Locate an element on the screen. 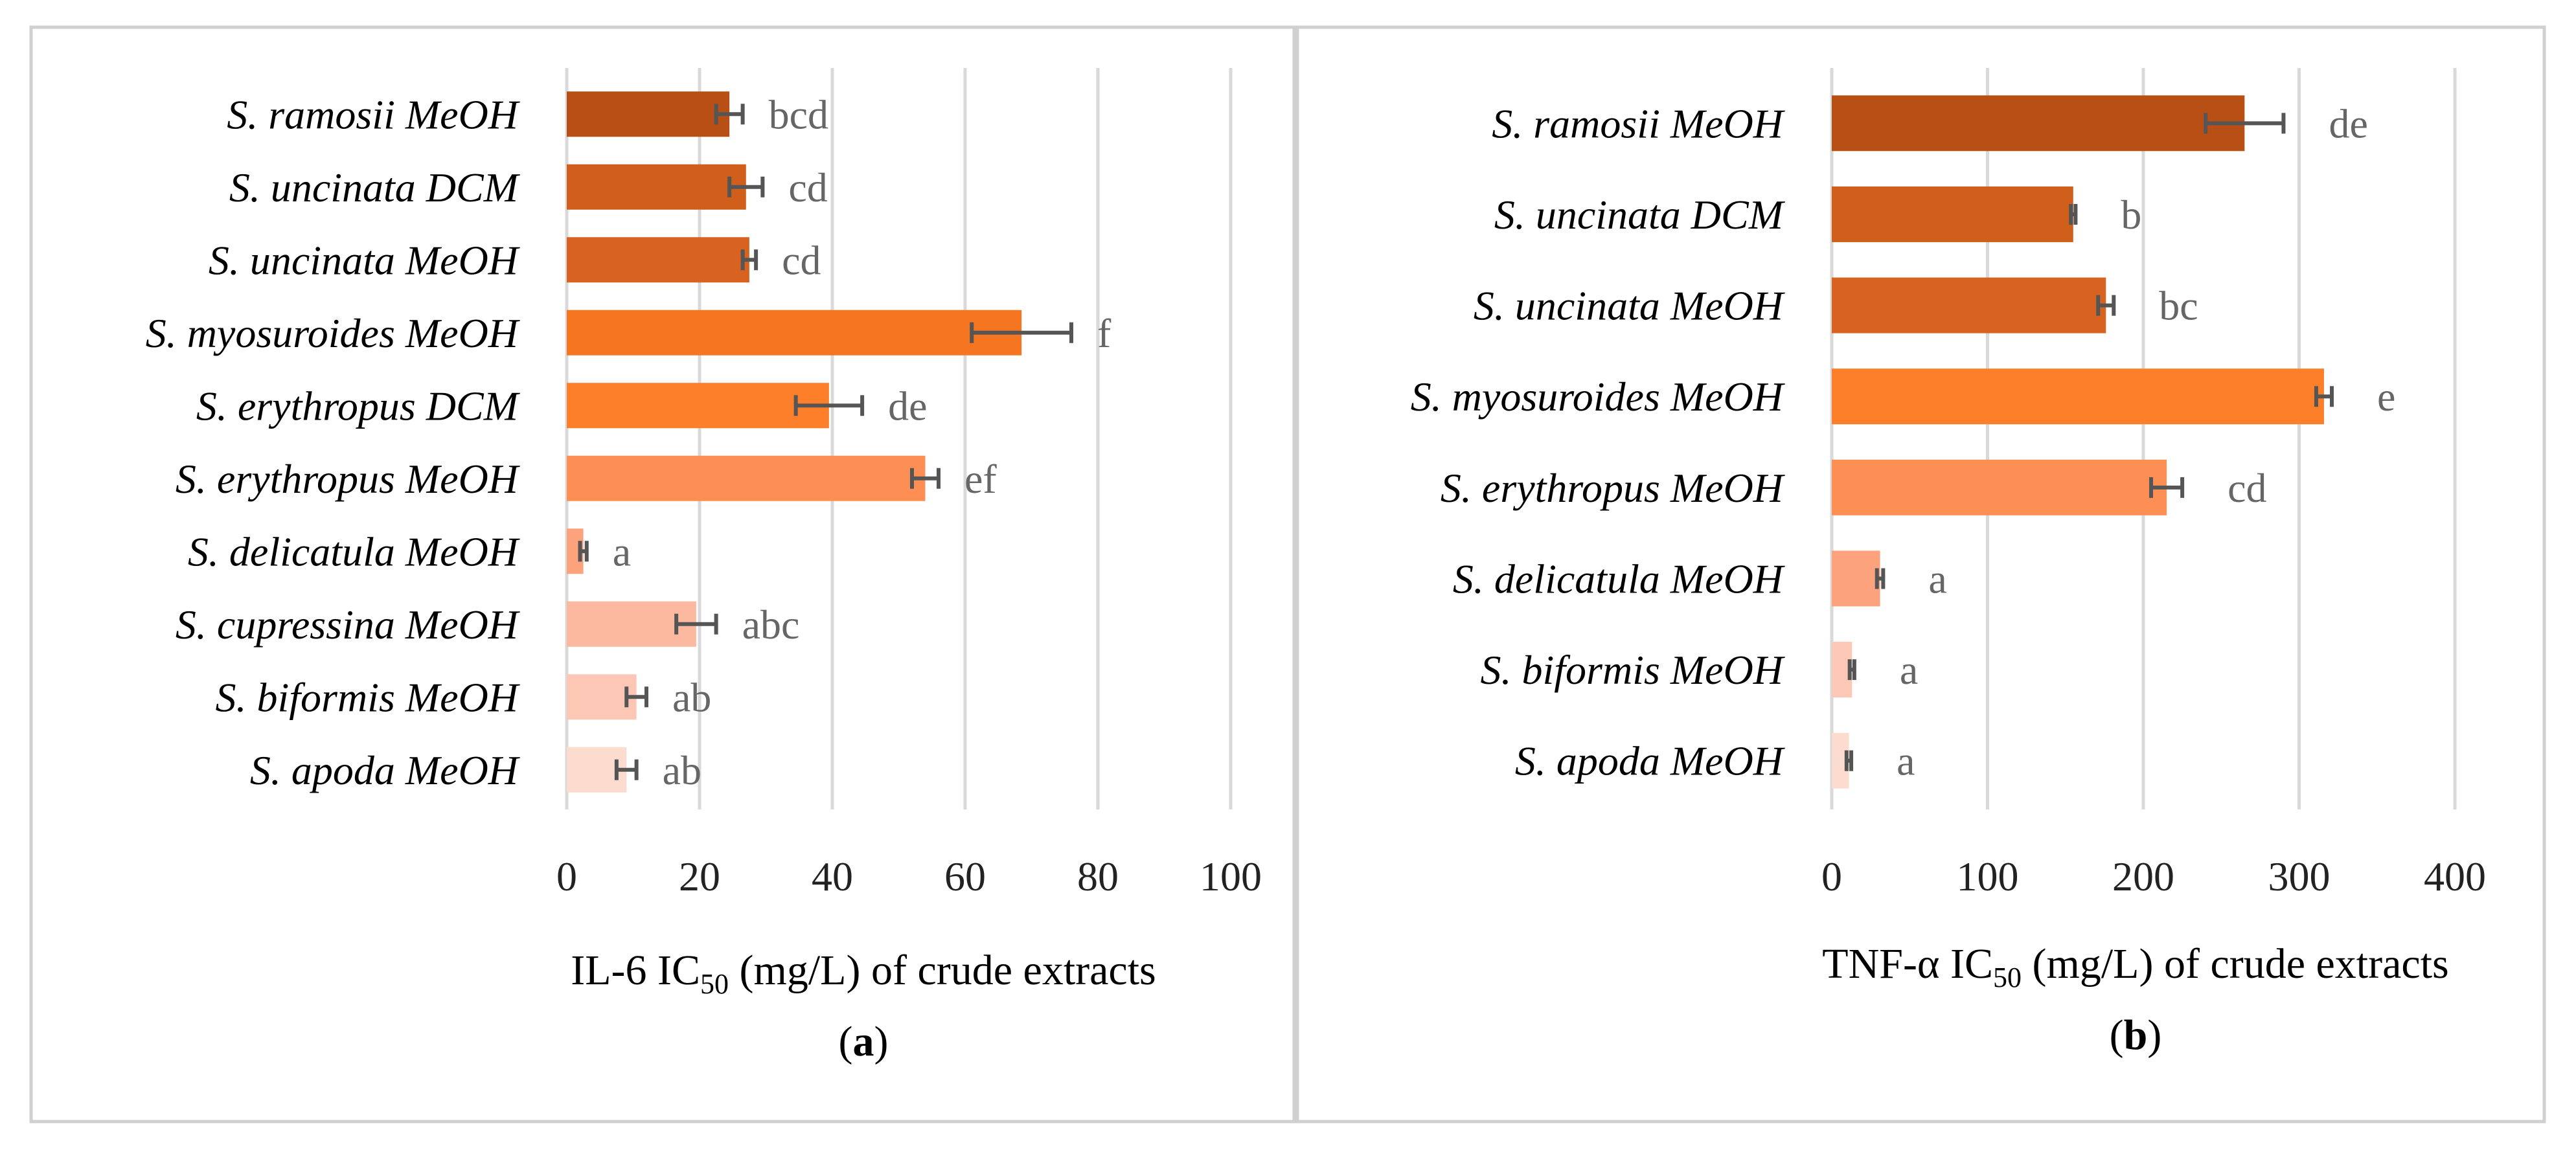 The width and height of the screenshot is (2576, 1152). x-tick-label: 300 is located at coordinates (2299, 876).